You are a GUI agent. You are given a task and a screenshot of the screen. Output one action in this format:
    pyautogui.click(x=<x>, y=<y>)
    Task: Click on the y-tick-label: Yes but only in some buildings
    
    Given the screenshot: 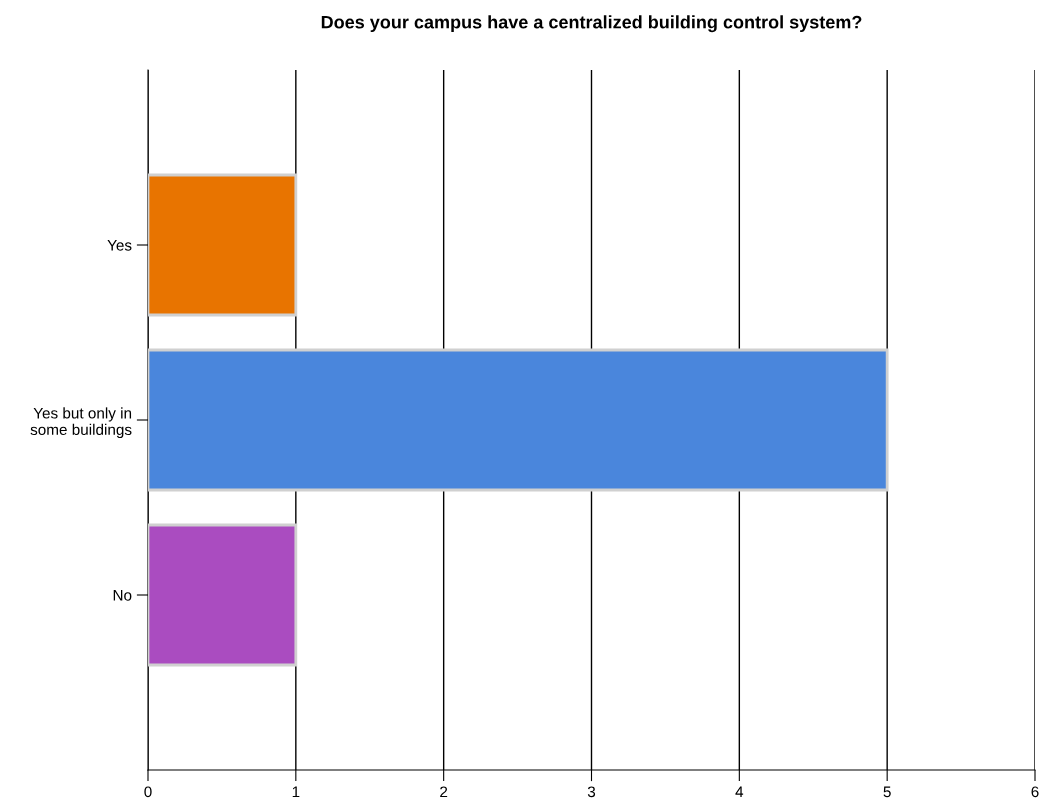 What is the action you would take?
    pyautogui.click(x=81, y=423)
    